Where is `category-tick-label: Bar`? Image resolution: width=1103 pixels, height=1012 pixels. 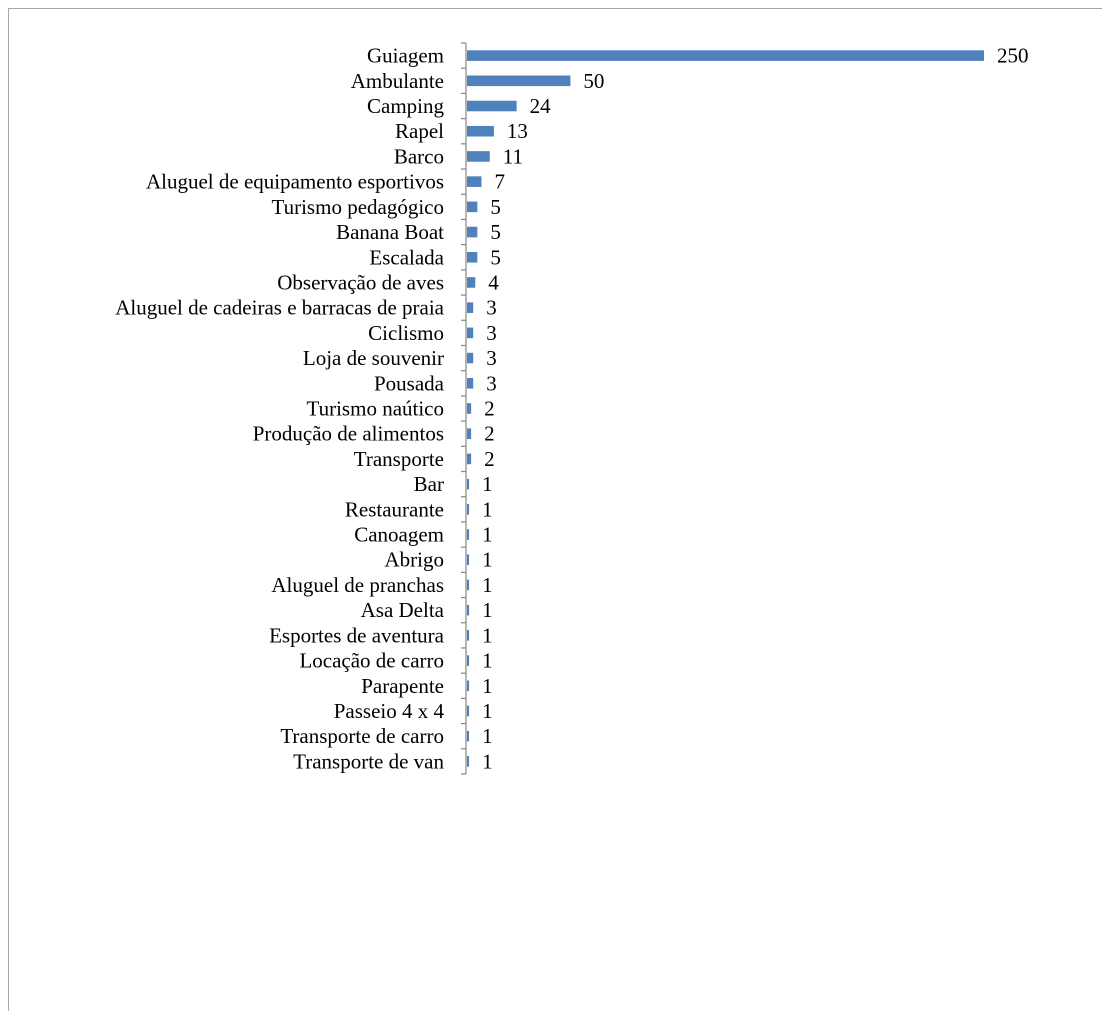 category-tick-label: Bar is located at coordinates (429, 484).